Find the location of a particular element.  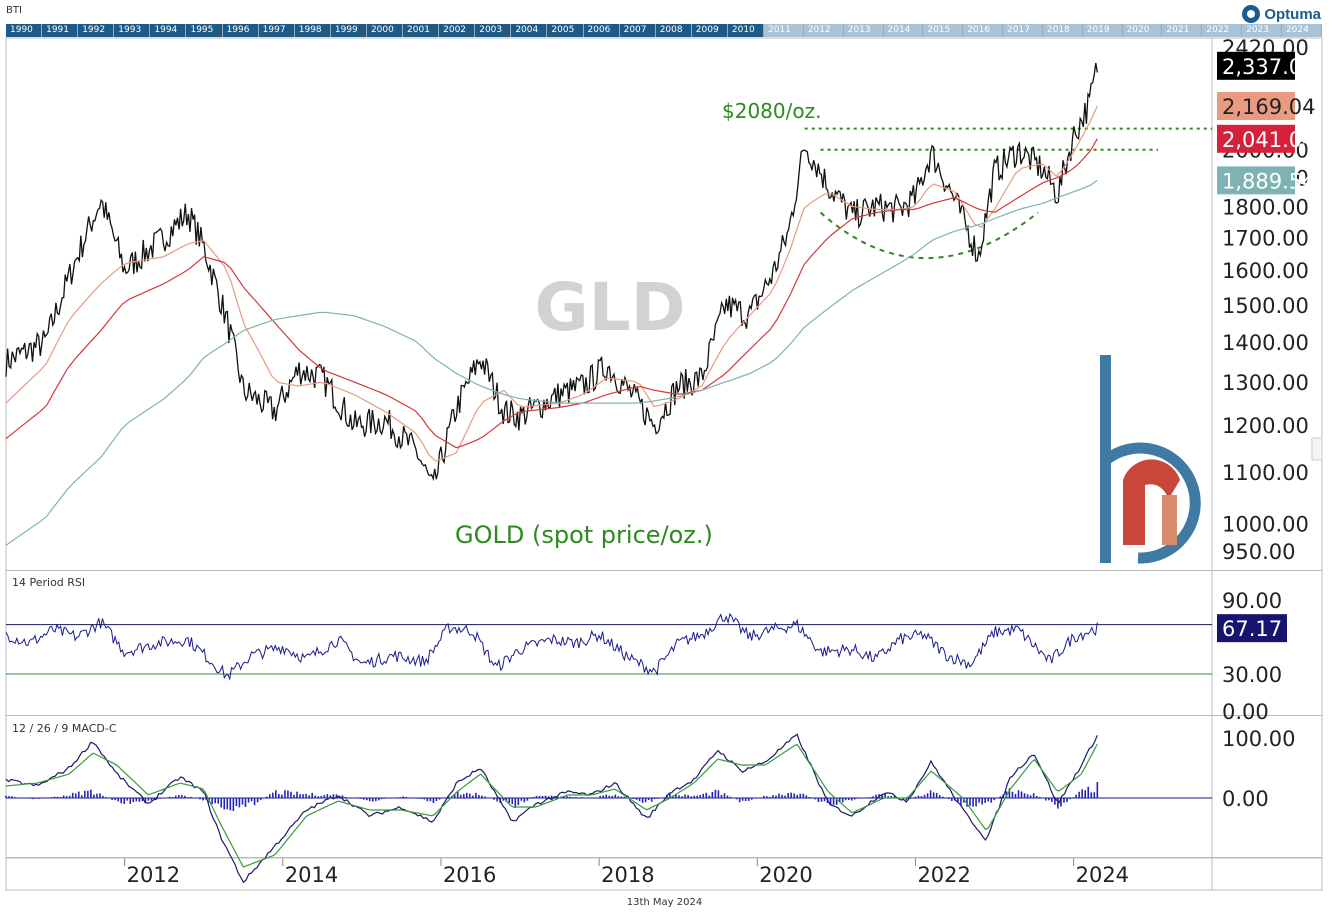

year-tab-2003: 2003 is located at coordinates (493, 30).